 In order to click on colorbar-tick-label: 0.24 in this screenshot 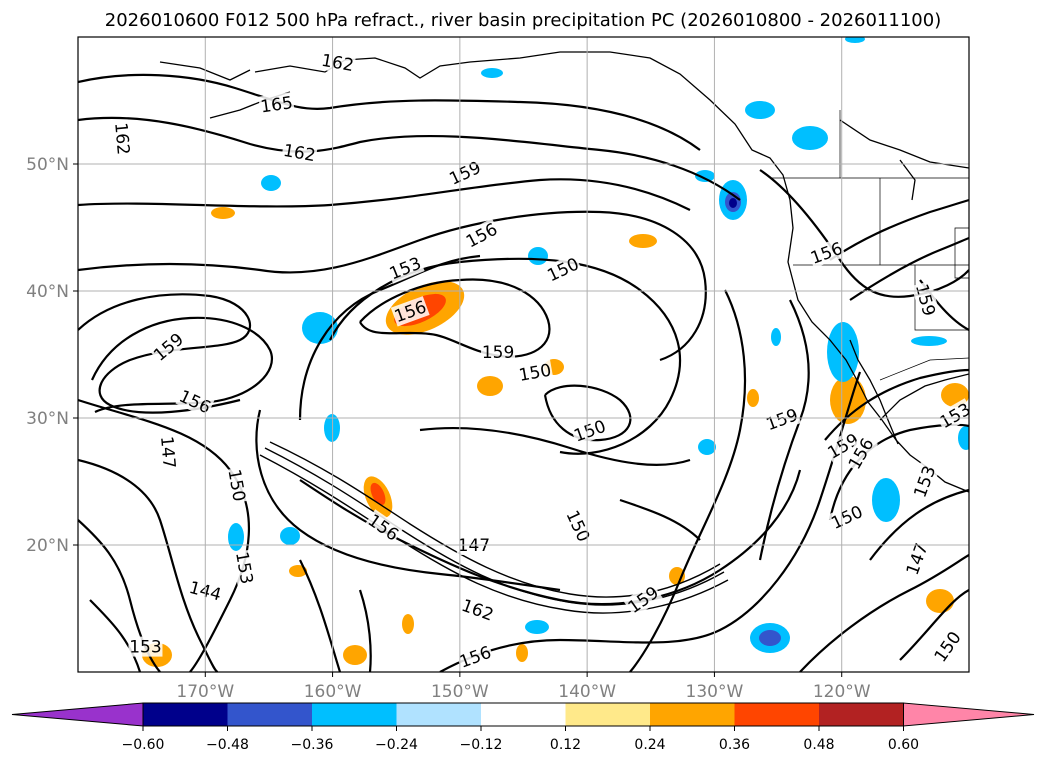, I will do `click(649, 745)`.